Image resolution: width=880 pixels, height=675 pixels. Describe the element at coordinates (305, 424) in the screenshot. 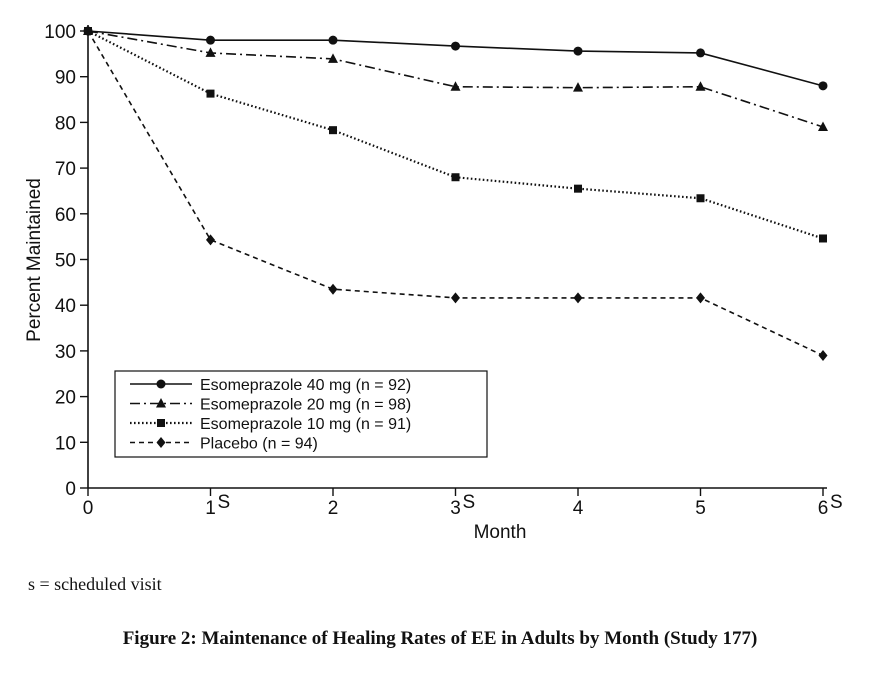

I see `legend-label: Esomeprazole 10 mg (n = 91)` at that location.